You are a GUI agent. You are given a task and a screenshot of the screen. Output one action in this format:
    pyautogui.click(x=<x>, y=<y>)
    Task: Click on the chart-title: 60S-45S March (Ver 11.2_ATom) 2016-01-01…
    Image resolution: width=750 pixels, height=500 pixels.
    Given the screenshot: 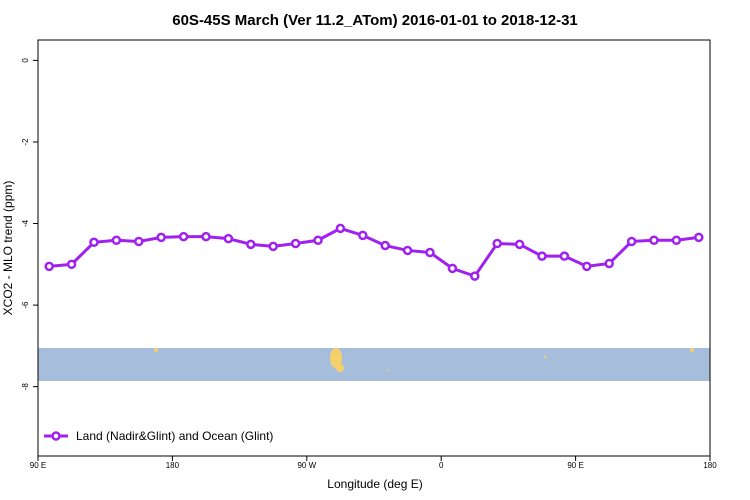 What is the action you would take?
    pyautogui.click(x=375, y=20)
    